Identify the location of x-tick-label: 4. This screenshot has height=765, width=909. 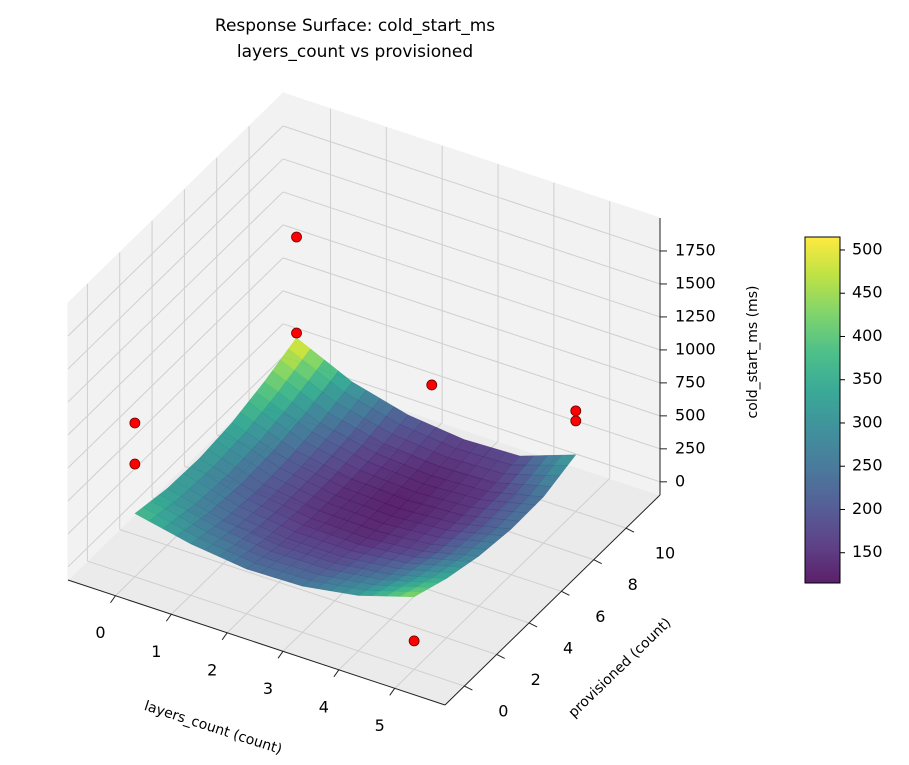
(324, 706).